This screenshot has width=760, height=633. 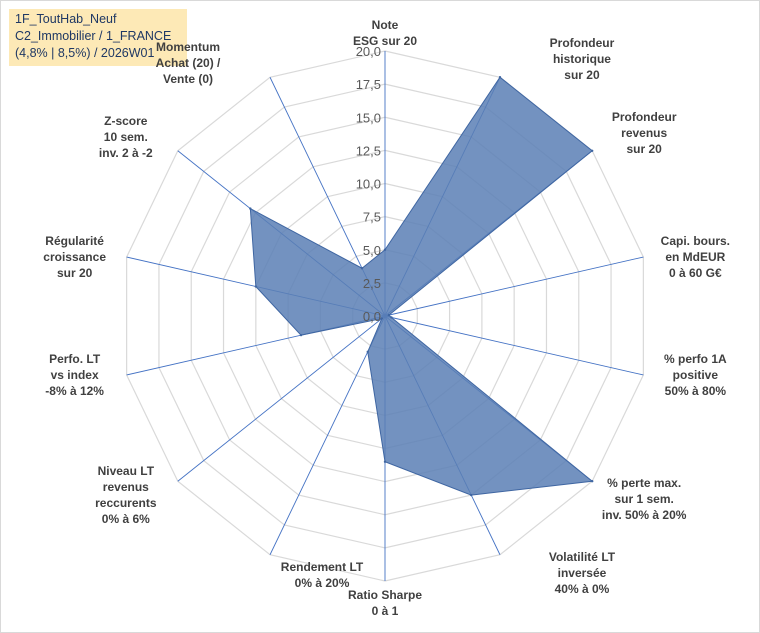 I want to click on radar-tick-labels: 0,0 2,5 5,0 7,5 10,0 12,5 15,0 17,5 20,0, so click(x=368, y=184).